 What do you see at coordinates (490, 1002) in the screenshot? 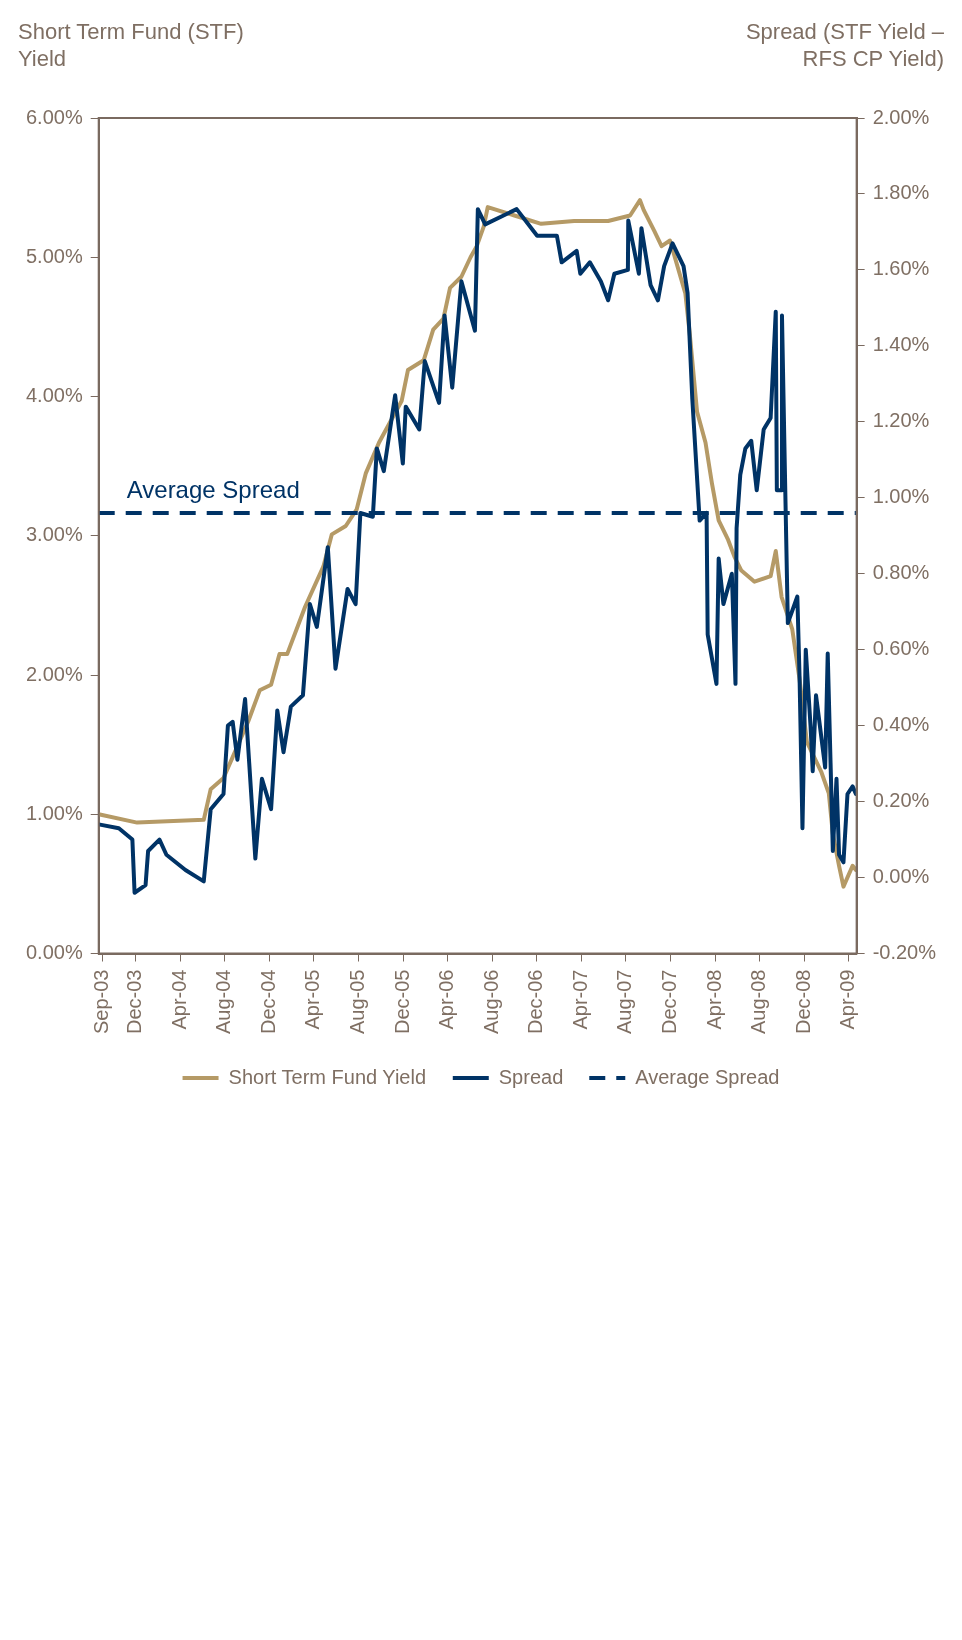
I see `x-tick-label: Aug-06` at bounding box center [490, 1002].